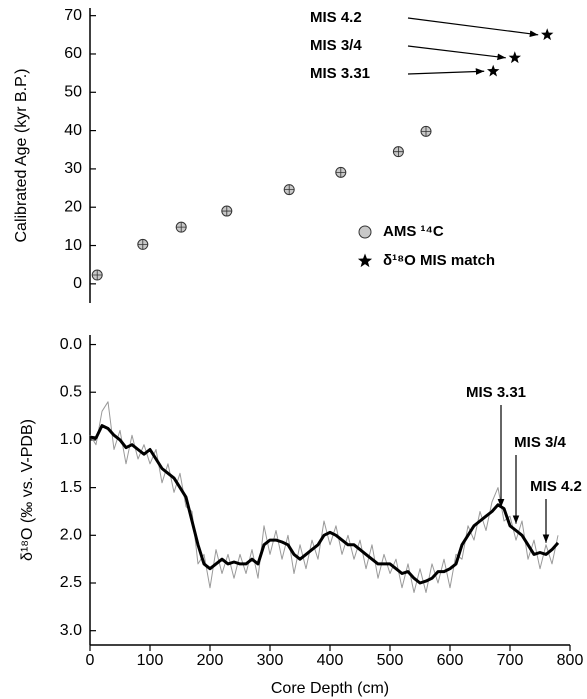  What do you see at coordinates (570, 660) in the screenshot?
I see `x-tick-label: 800` at bounding box center [570, 660].